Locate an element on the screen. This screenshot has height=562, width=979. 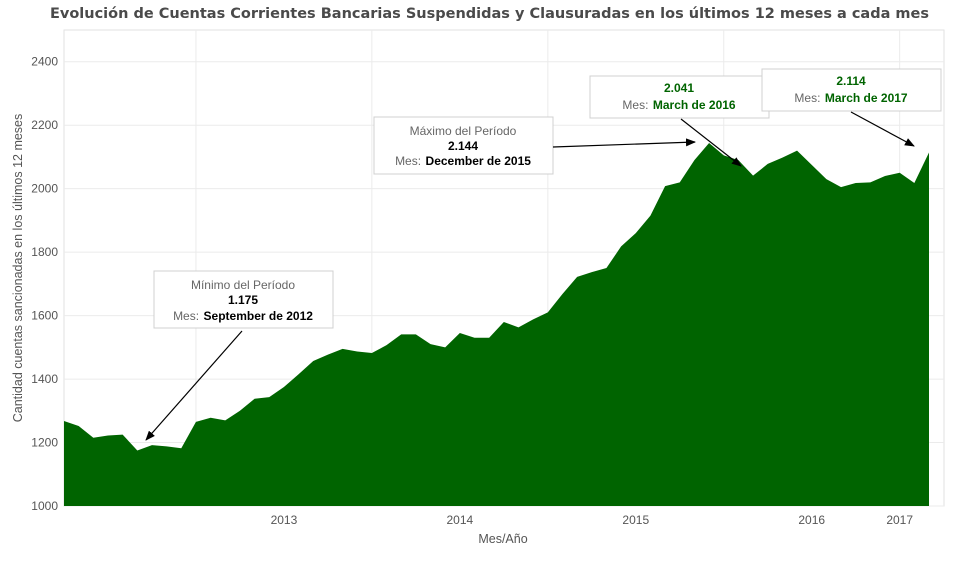
x-tick-label: 2016 is located at coordinates (811, 520).